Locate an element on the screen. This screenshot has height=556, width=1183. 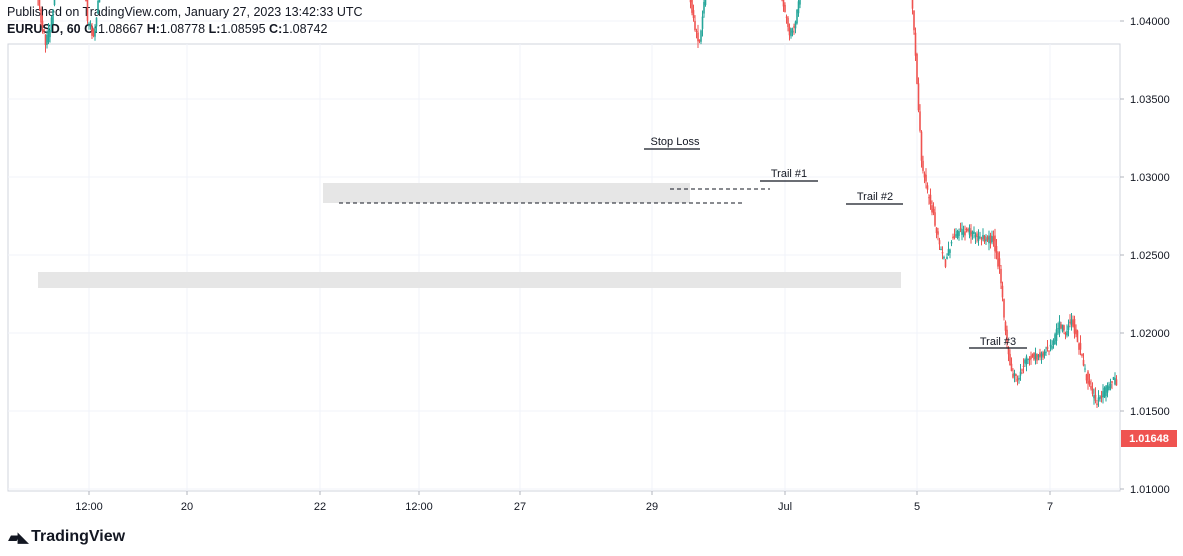
high-value: 1.08778 is located at coordinates (182, 29).